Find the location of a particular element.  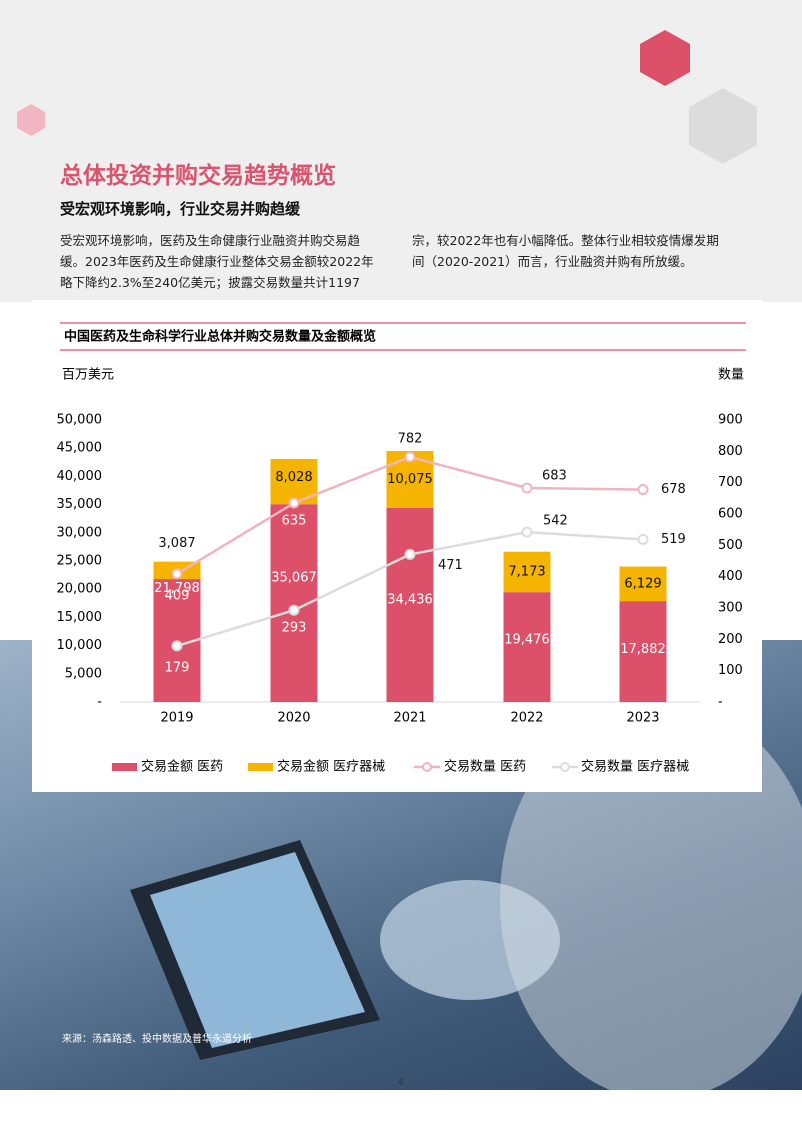

y-tick-label: 5,000 is located at coordinates (83, 673).